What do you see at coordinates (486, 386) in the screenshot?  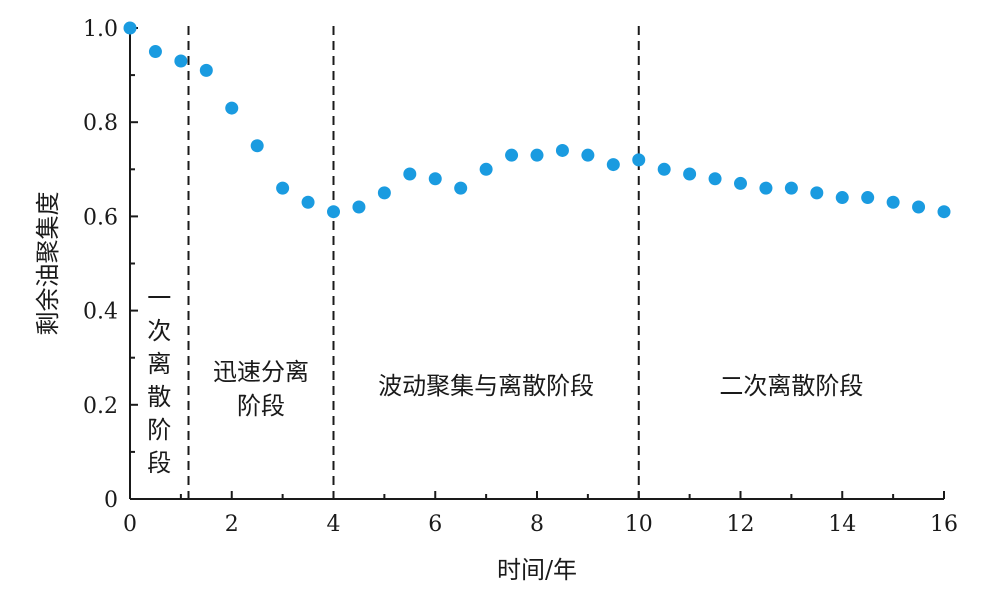 I see `phase-label-fluctuation: 波动聚集与离散阶段` at bounding box center [486, 386].